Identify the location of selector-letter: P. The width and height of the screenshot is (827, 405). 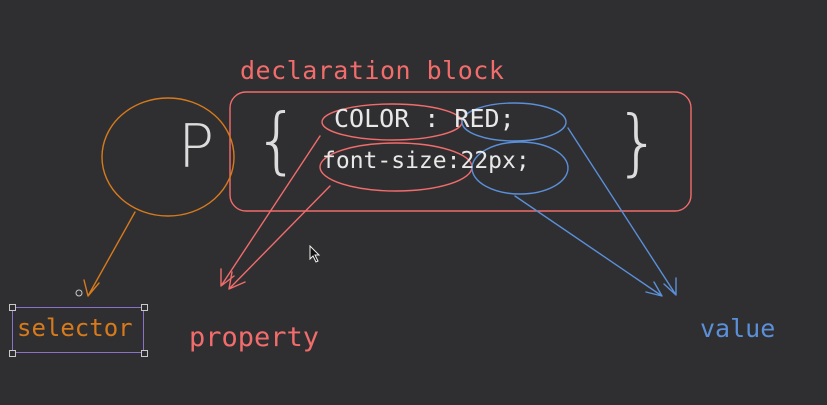
(196, 147).